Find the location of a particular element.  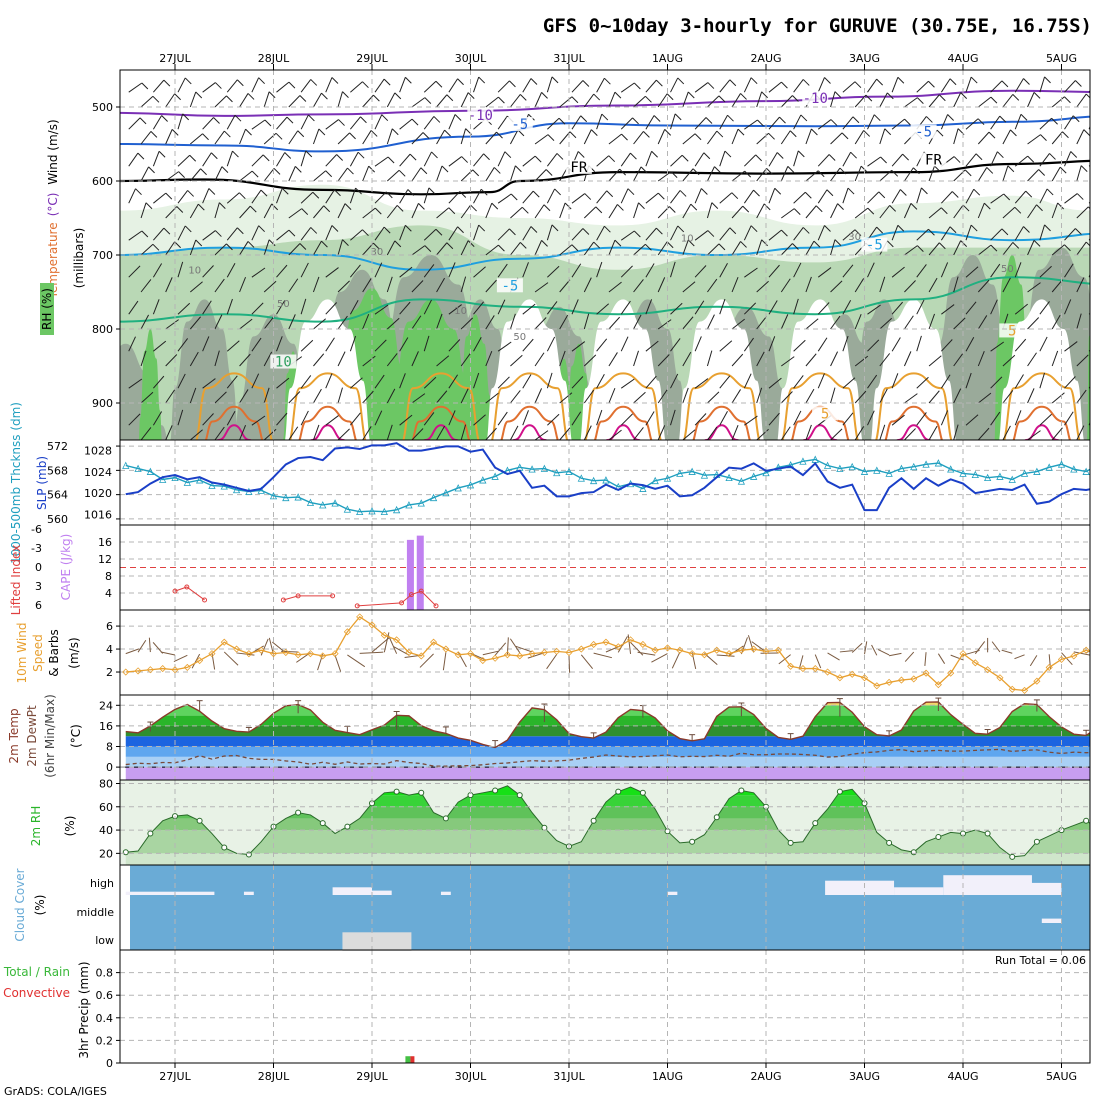

footer-credit: GrADS: COLA/IGES is located at coordinates (55, 1091).